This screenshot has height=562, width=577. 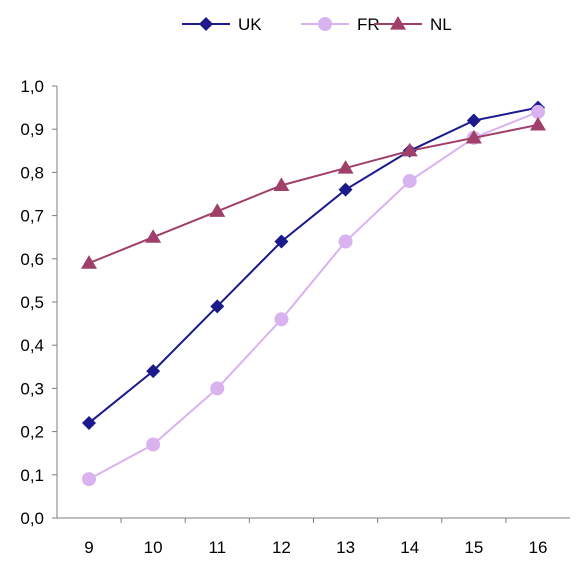 I want to click on legend-item-nl: NL, so click(x=413, y=24).